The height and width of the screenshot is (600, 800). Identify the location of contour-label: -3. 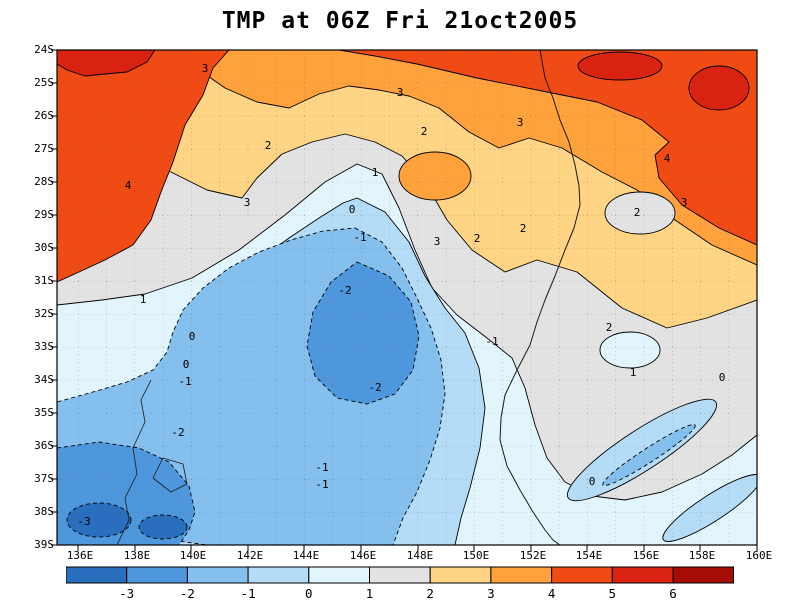
(83, 521).